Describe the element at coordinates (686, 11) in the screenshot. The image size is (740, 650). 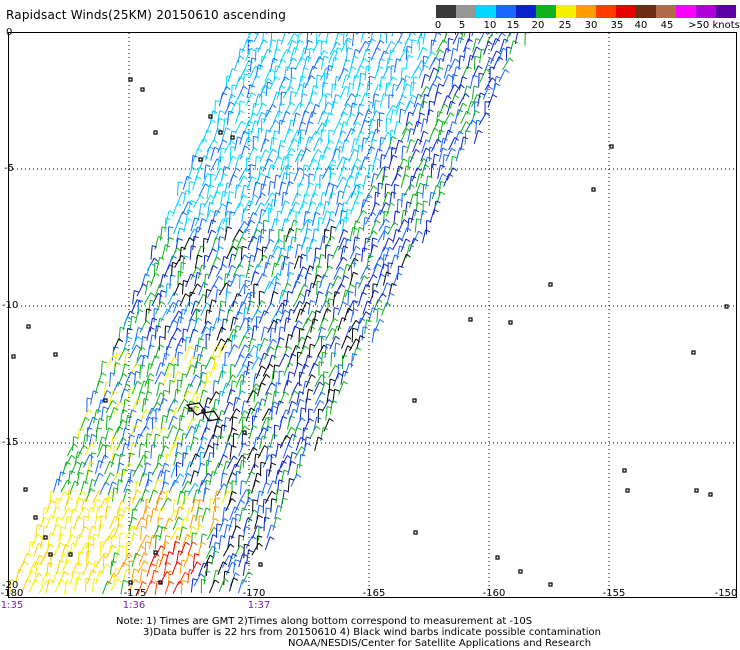
I see `color-swatch` at that location.